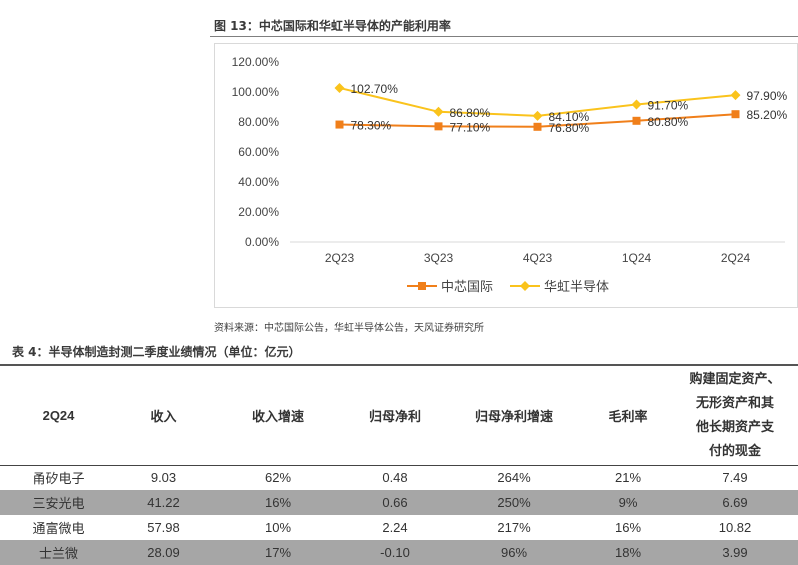 The width and height of the screenshot is (798, 565). Describe the element at coordinates (395, 502) in the screenshot. I see `net-profit-cell: 0.66` at that location.